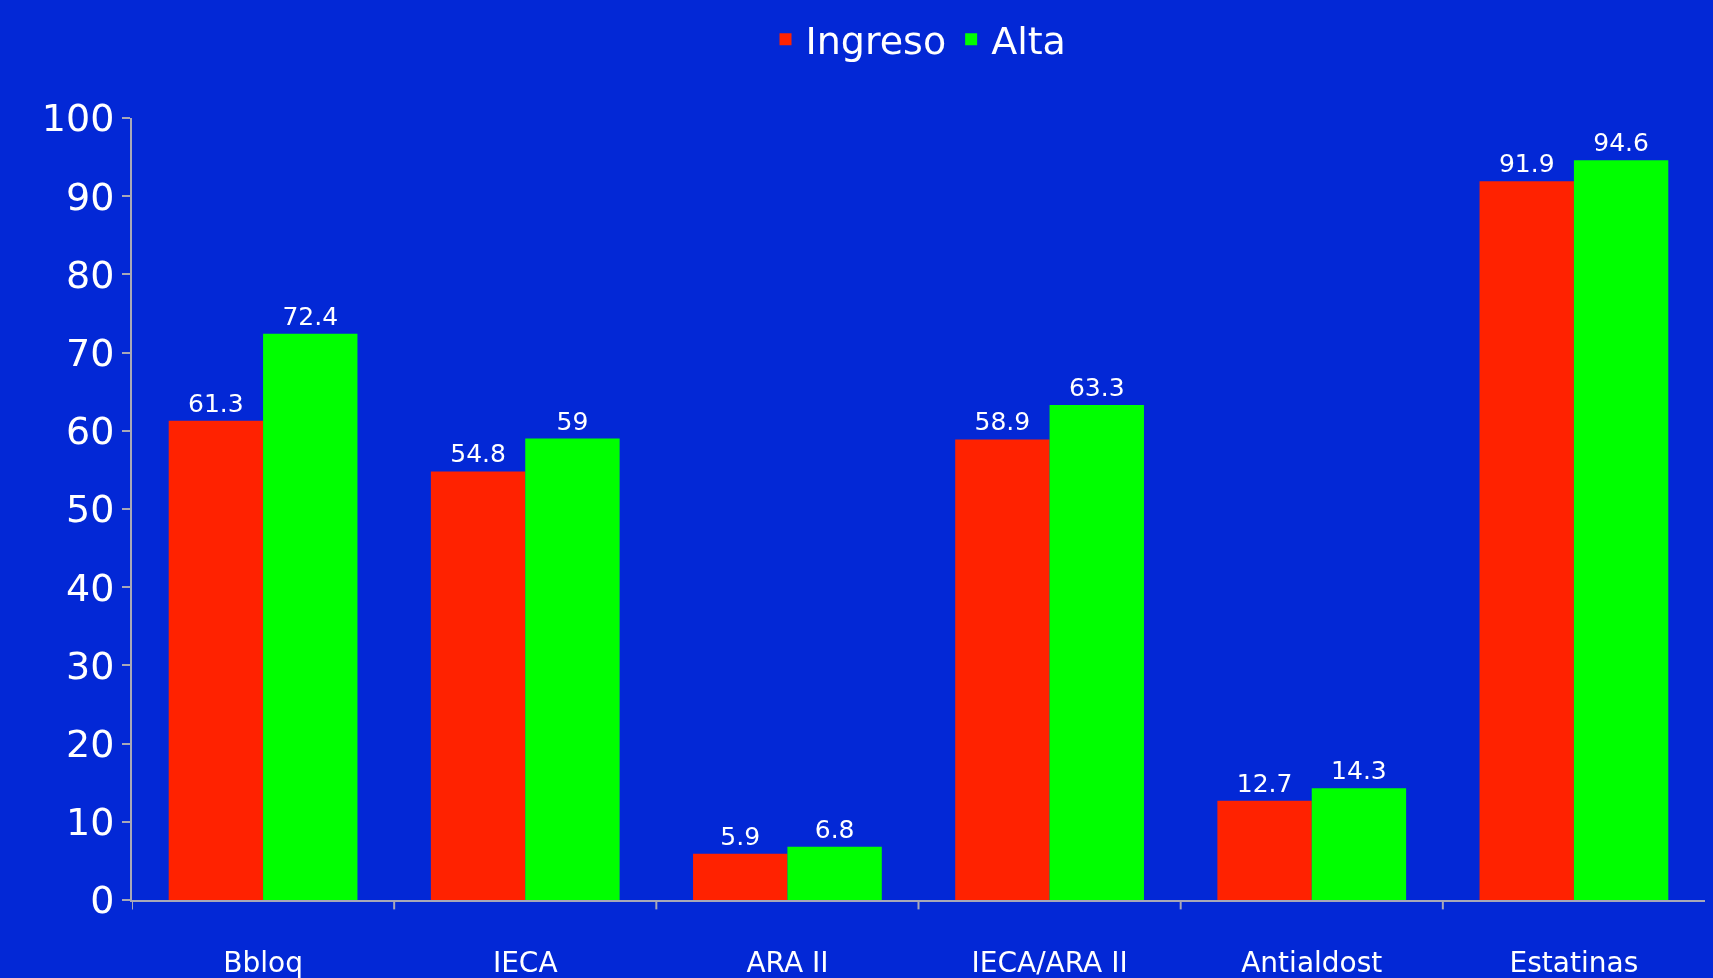 The image size is (1713, 978). Describe the element at coordinates (1574, 961) in the screenshot. I see `x-tick-label: Estatinas` at that location.